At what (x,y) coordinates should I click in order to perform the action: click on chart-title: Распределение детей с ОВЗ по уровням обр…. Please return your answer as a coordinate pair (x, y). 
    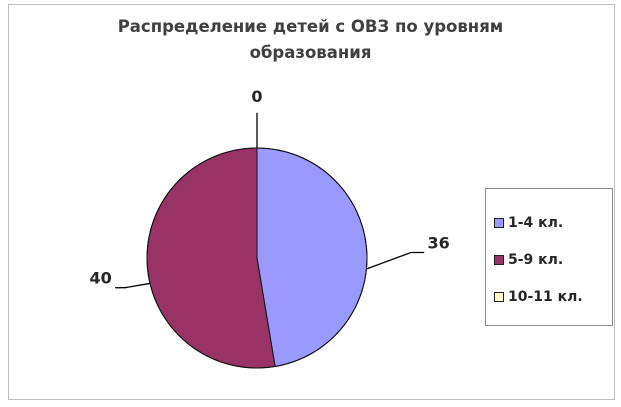
    Looking at the image, I should click on (310, 40).